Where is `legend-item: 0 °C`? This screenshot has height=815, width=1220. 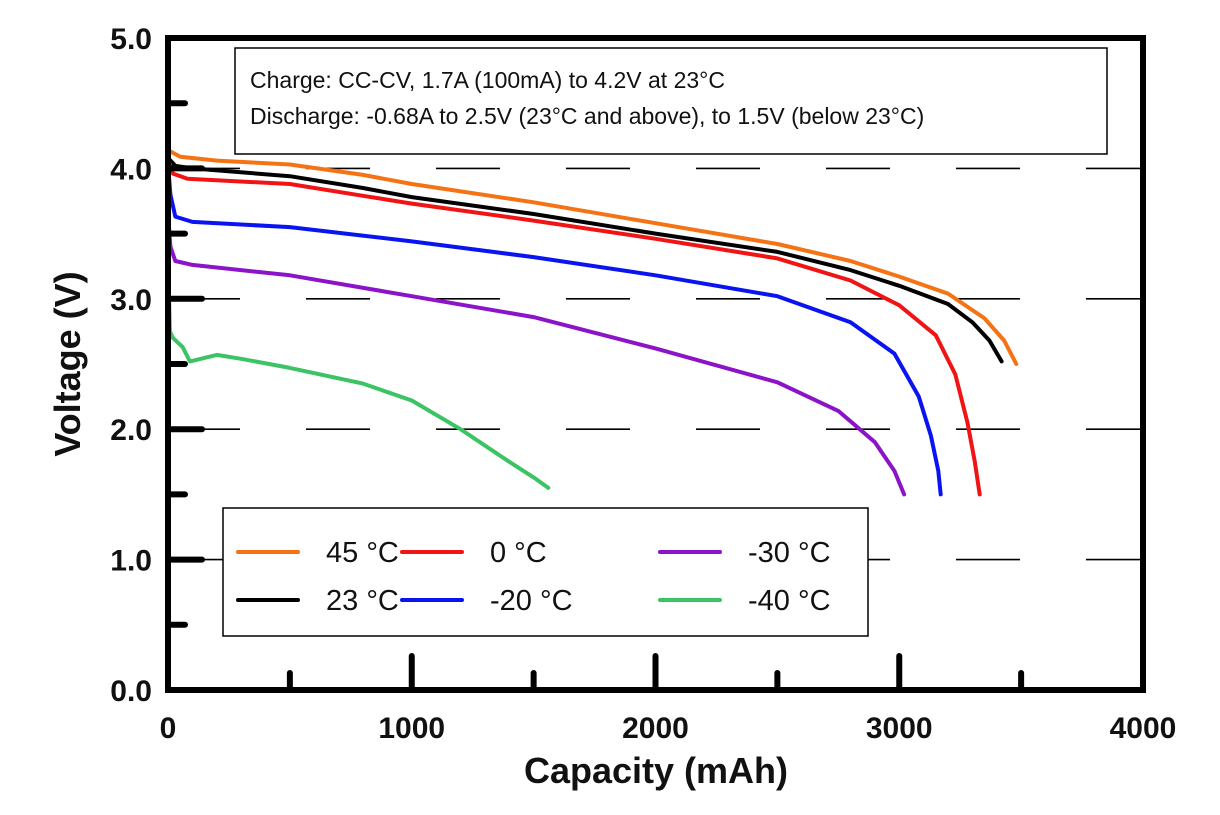
legend-item: 0 °C is located at coordinates (473, 553).